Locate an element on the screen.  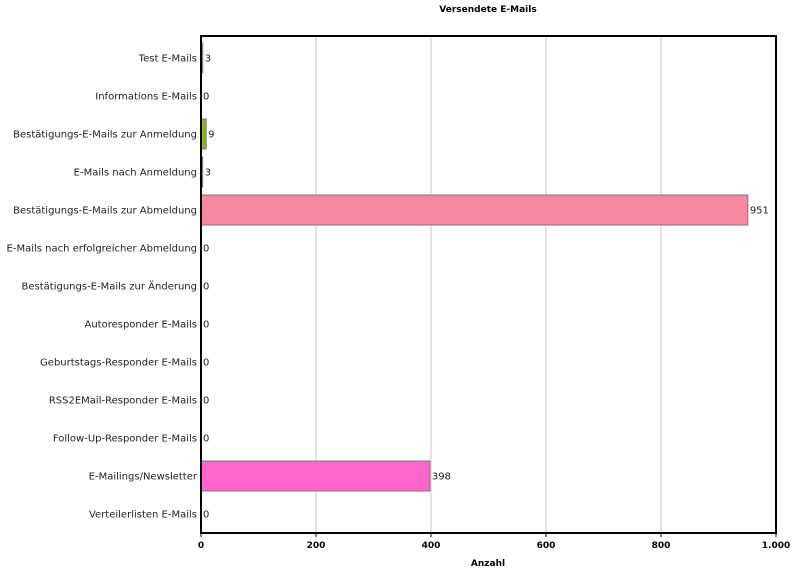
value-label: 398 is located at coordinates (441, 477).